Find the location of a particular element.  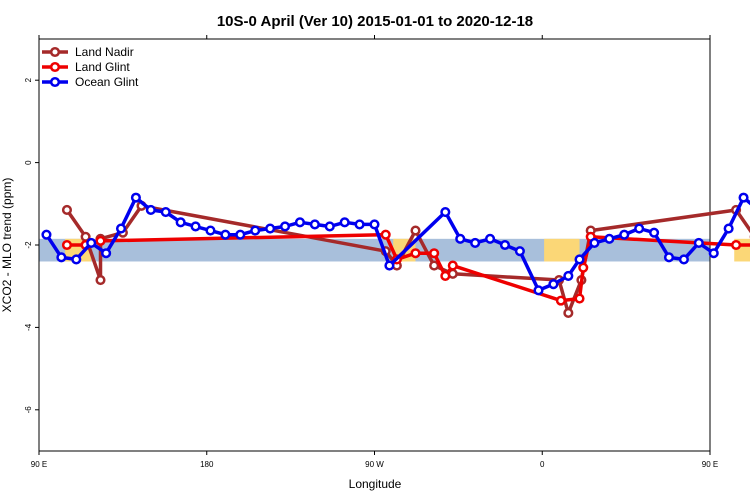

y-tick-label-1: 0 is located at coordinates (28, 162).